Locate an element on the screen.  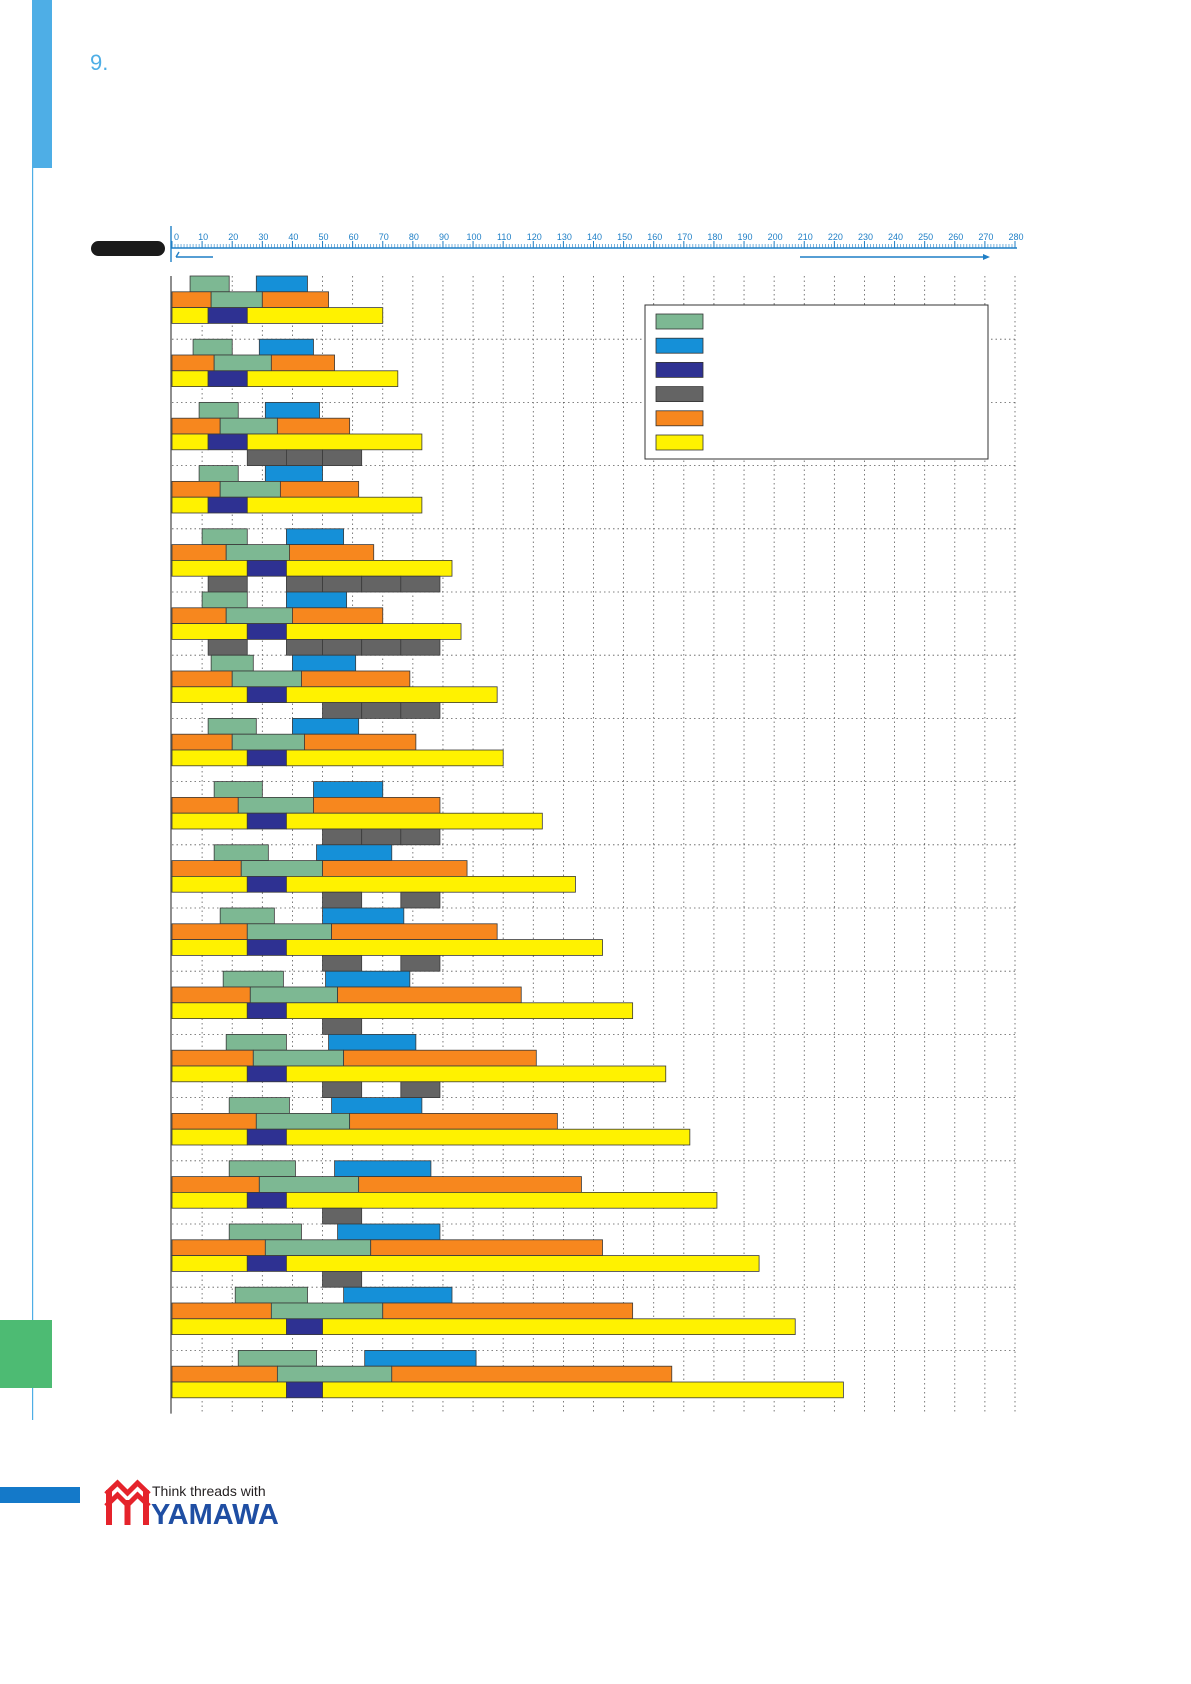
x-tick-label: 120 is located at coordinates (534, 237).